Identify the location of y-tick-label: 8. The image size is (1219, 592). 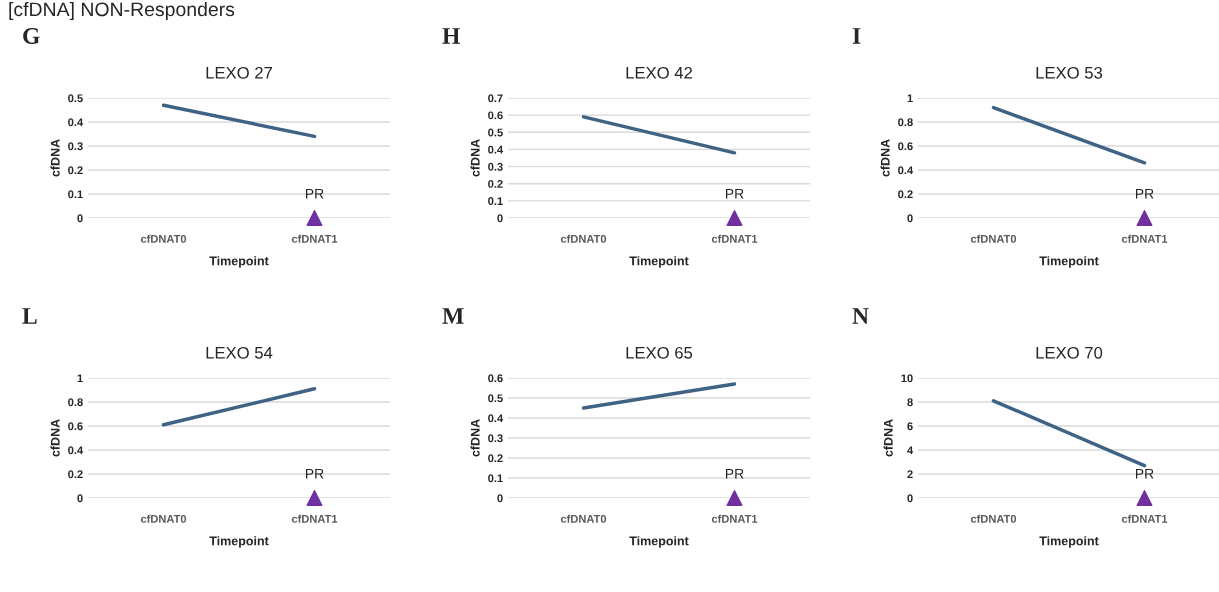
(910, 402).